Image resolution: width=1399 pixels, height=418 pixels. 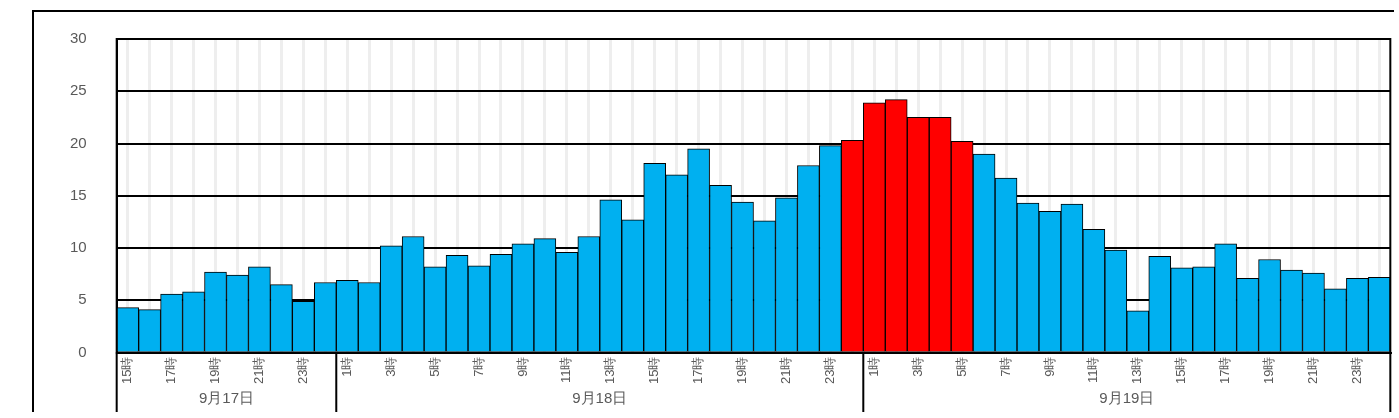 What do you see at coordinates (226, 398) in the screenshot?
I see `text: 9月17日` at bounding box center [226, 398].